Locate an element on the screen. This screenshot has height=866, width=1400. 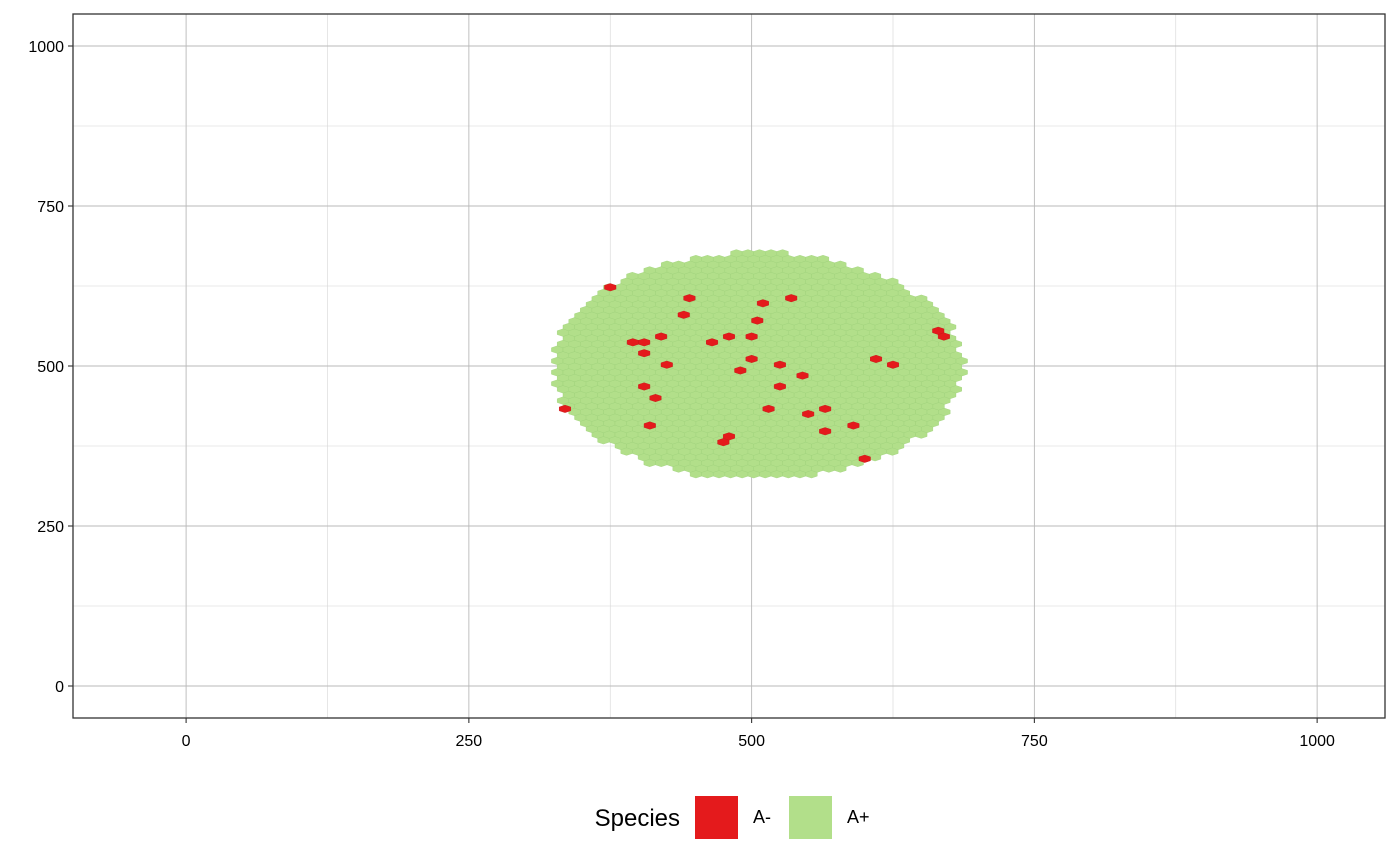
x-tick-label: 250 is located at coordinates (469, 741).